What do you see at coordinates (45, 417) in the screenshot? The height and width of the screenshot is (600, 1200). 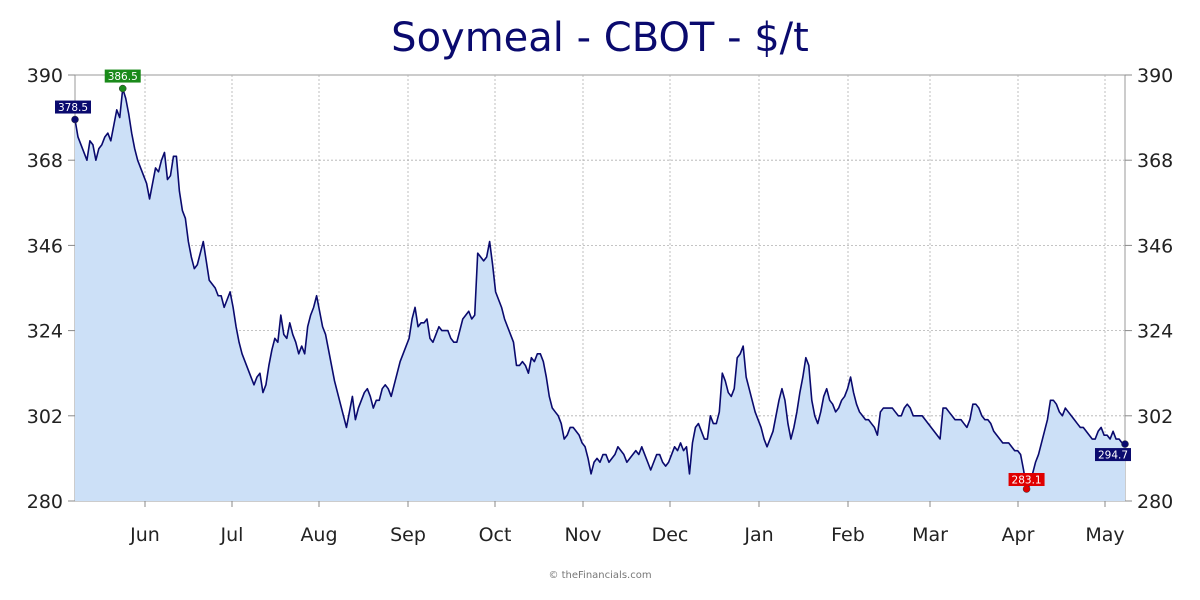 I see `y-tick-label-left: 302` at bounding box center [45, 417].